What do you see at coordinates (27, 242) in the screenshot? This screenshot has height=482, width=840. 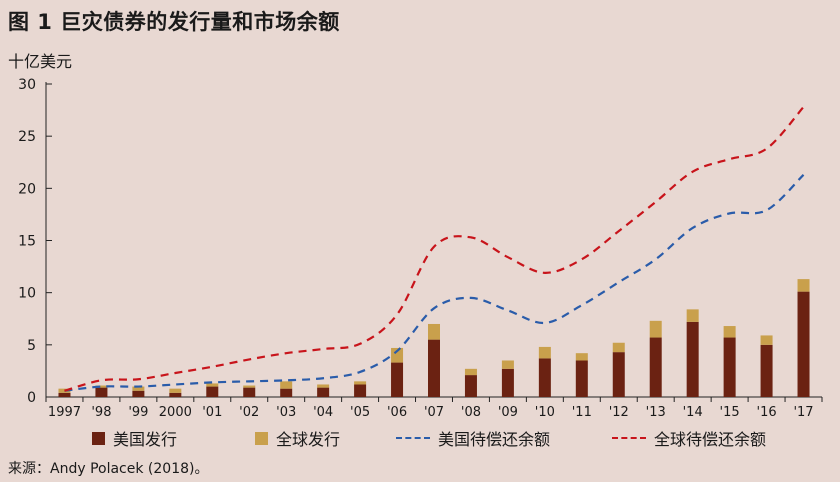 I see `y-tick-label: 15` at bounding box center [27, 242].